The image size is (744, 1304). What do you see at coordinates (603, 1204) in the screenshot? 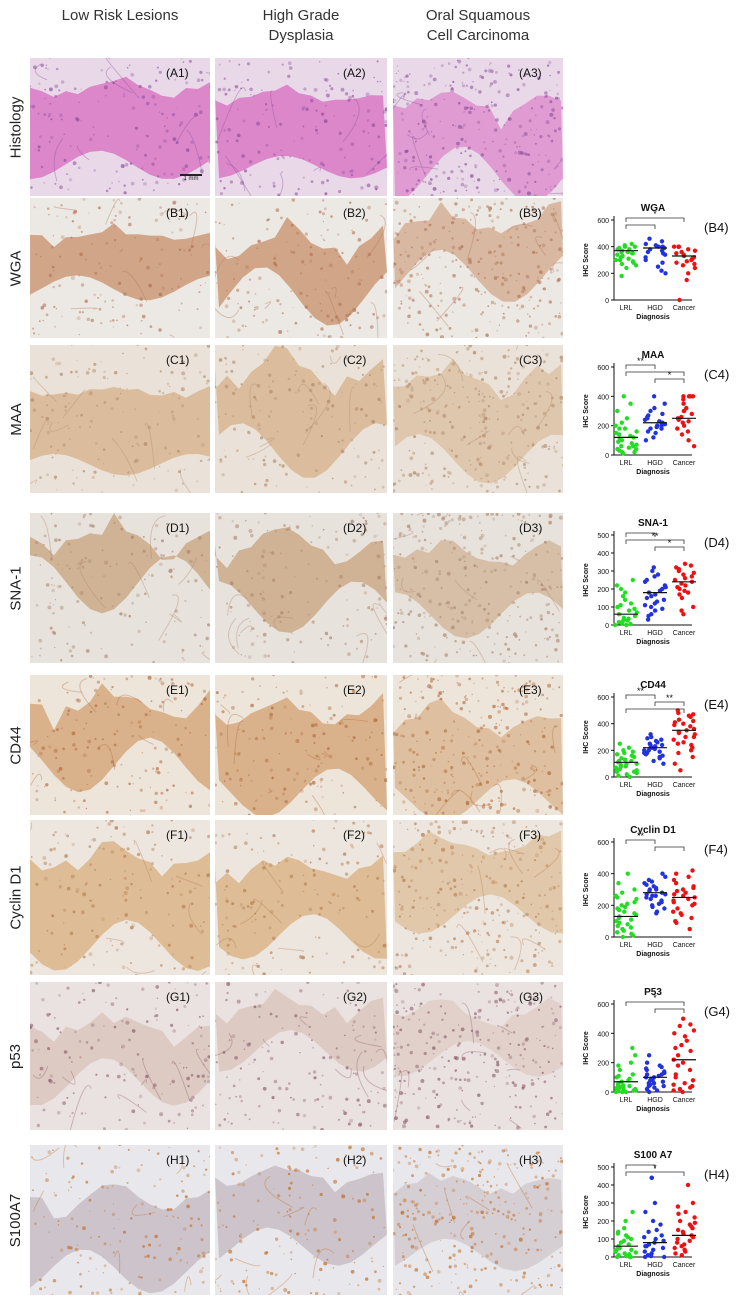
I see `y-tick-label: 300` at bounding box center [603, 1204].